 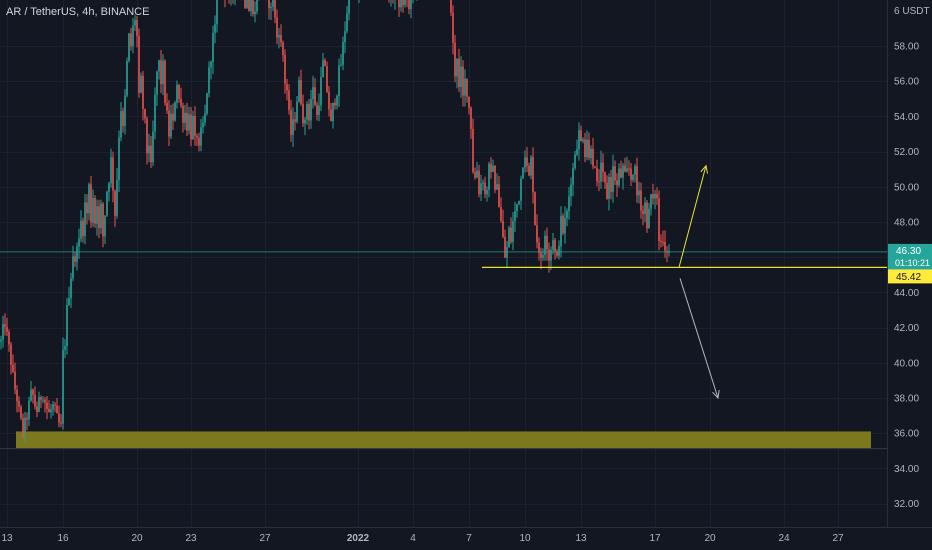 What do you see at coordinates (784, 538) in the screenshot?
I see `x-tick-label: 24` at bounding box center [784, 538].